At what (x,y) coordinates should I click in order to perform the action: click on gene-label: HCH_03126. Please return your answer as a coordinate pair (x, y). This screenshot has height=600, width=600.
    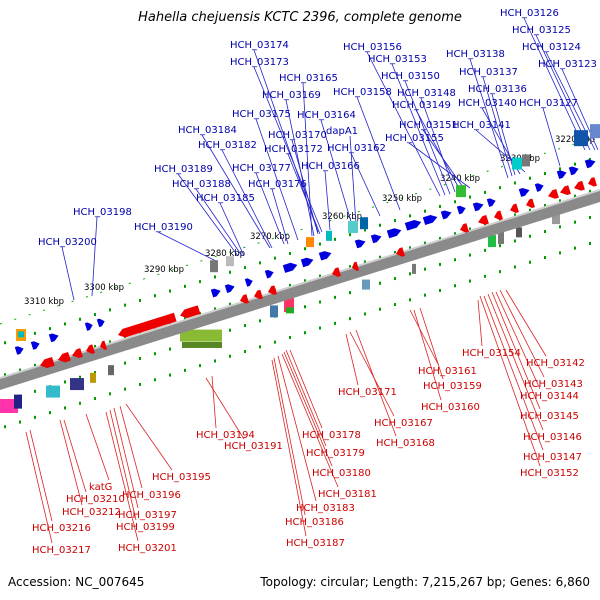
    Looking at the image, I should click on (529, 13).